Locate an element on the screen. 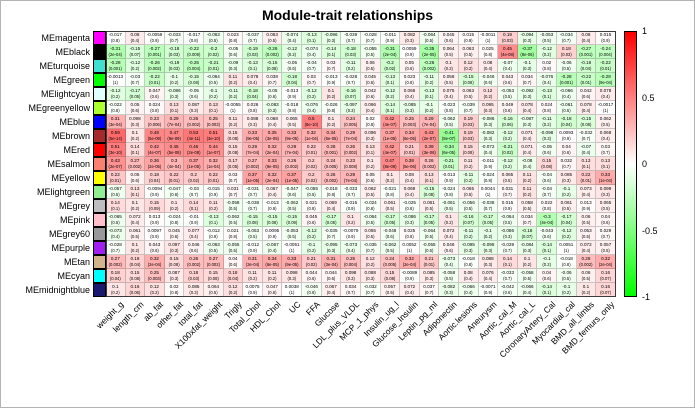 This screenshot has height=408, width=695. cell-correlation-value: -0.04 is located at coordinates (546, 189).